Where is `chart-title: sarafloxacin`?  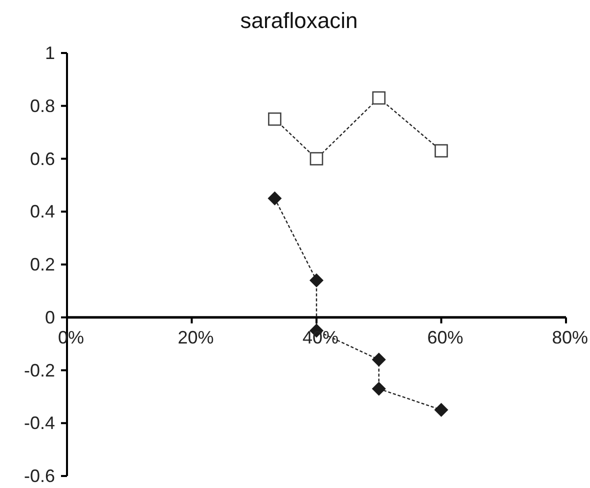 chart-title: sarafloxacin is located at coordinates (299, 21).